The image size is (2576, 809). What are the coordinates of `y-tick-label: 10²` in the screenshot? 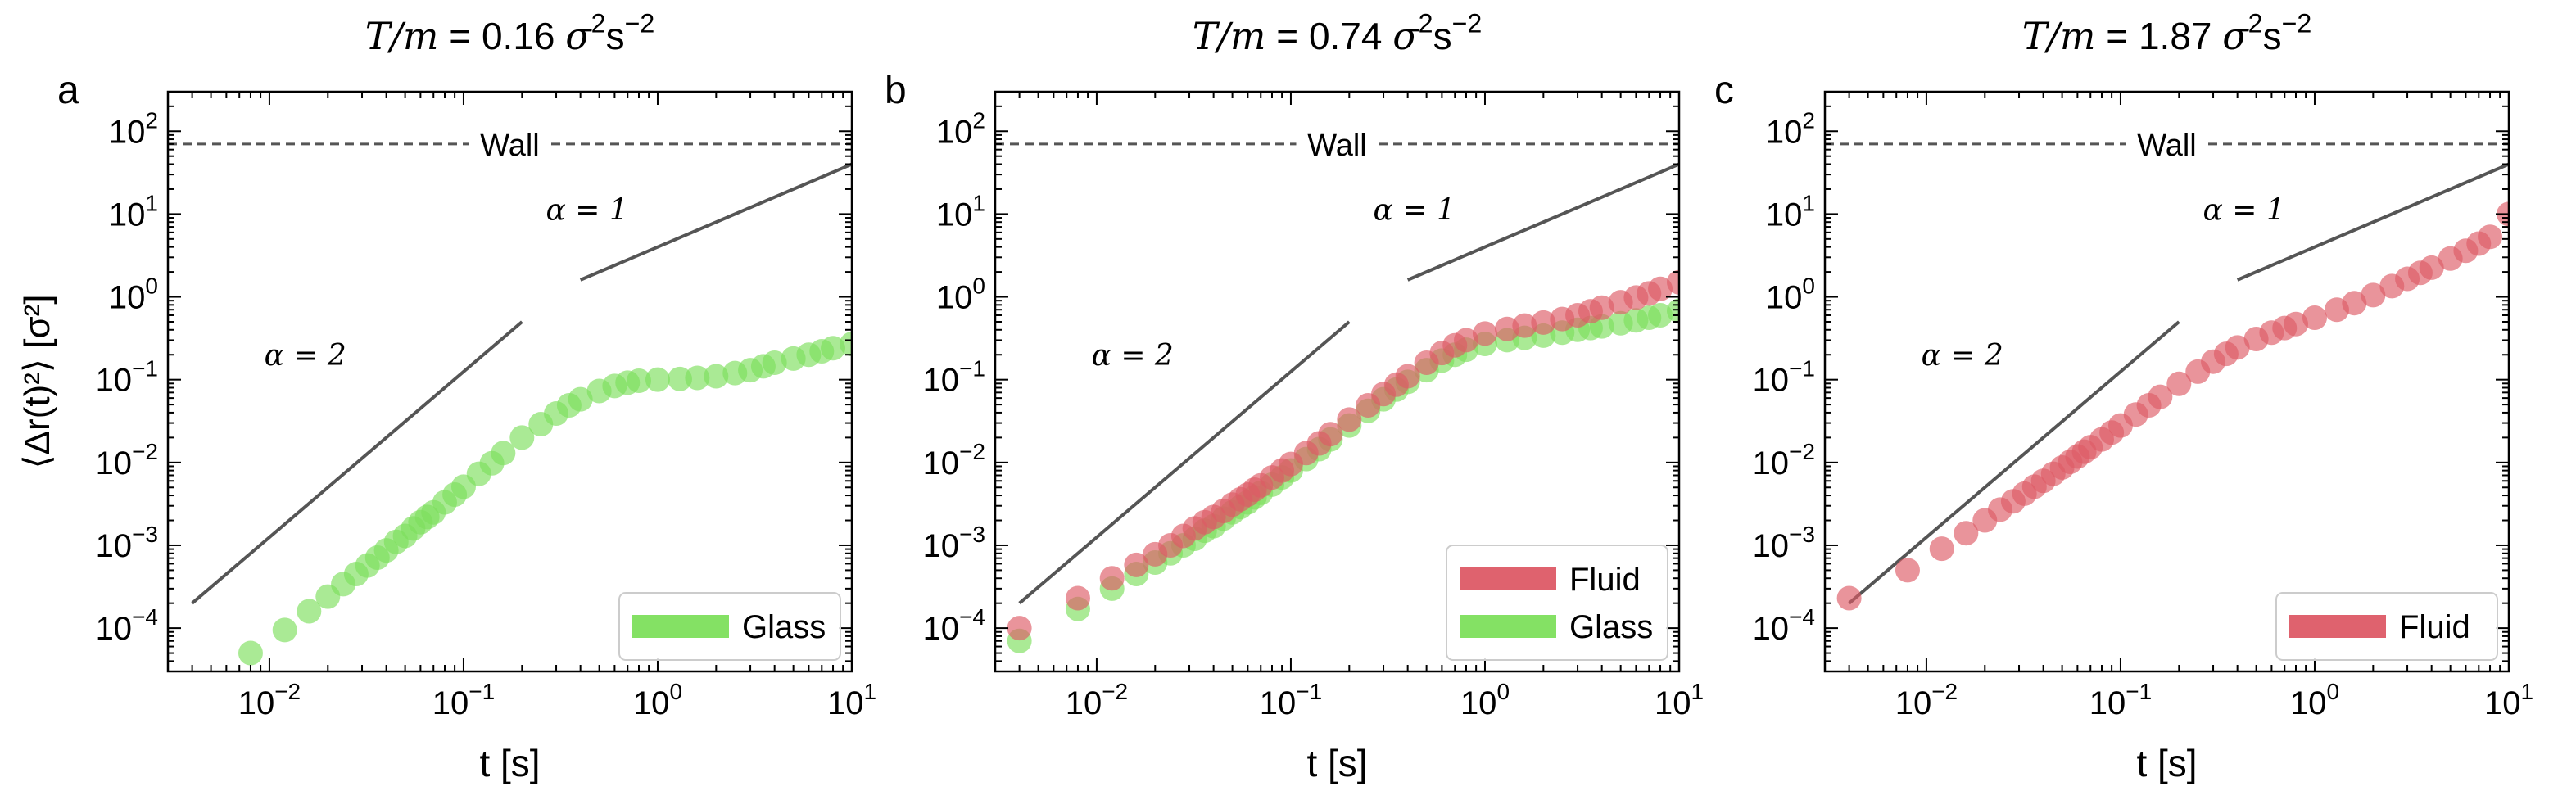 It's located at (133, 128).